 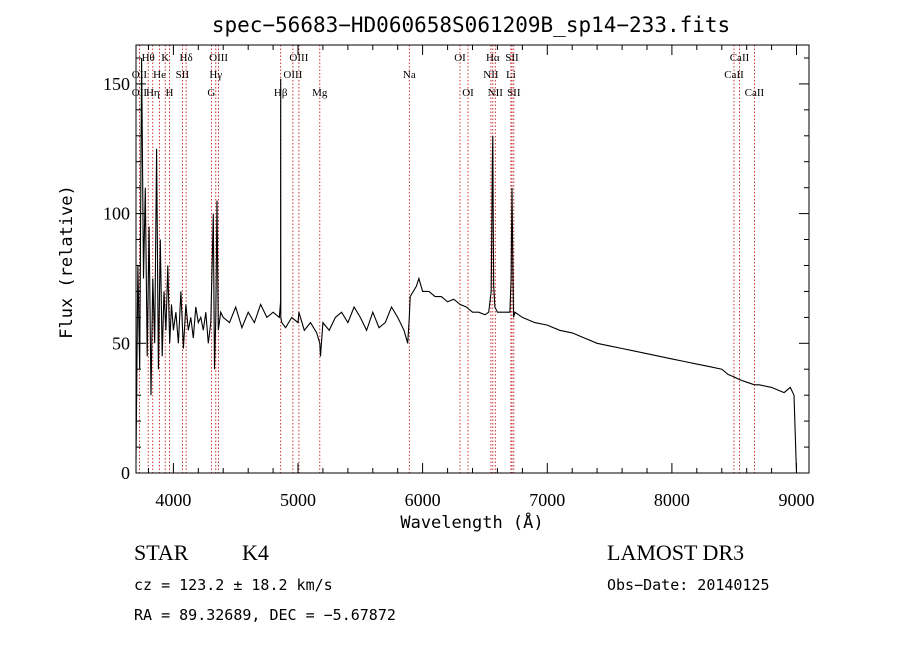 I want to click on redshift-info: cz = 123.2 ± 18.2 km/s, so click(x=233, y=585).